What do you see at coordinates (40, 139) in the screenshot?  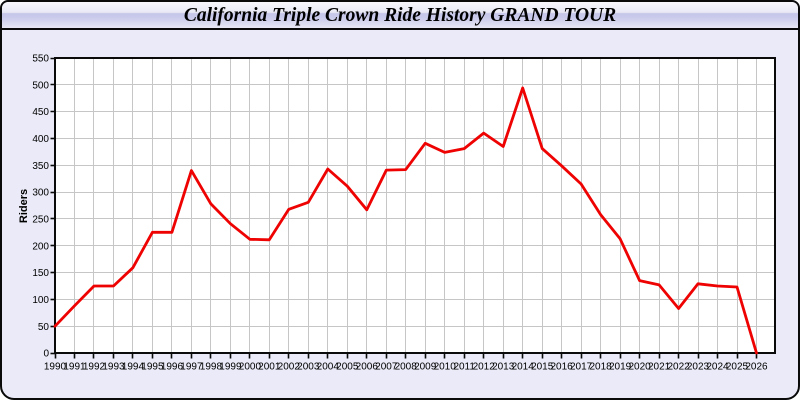 I see `svg-text: 400` at bounding box center [40, 139].